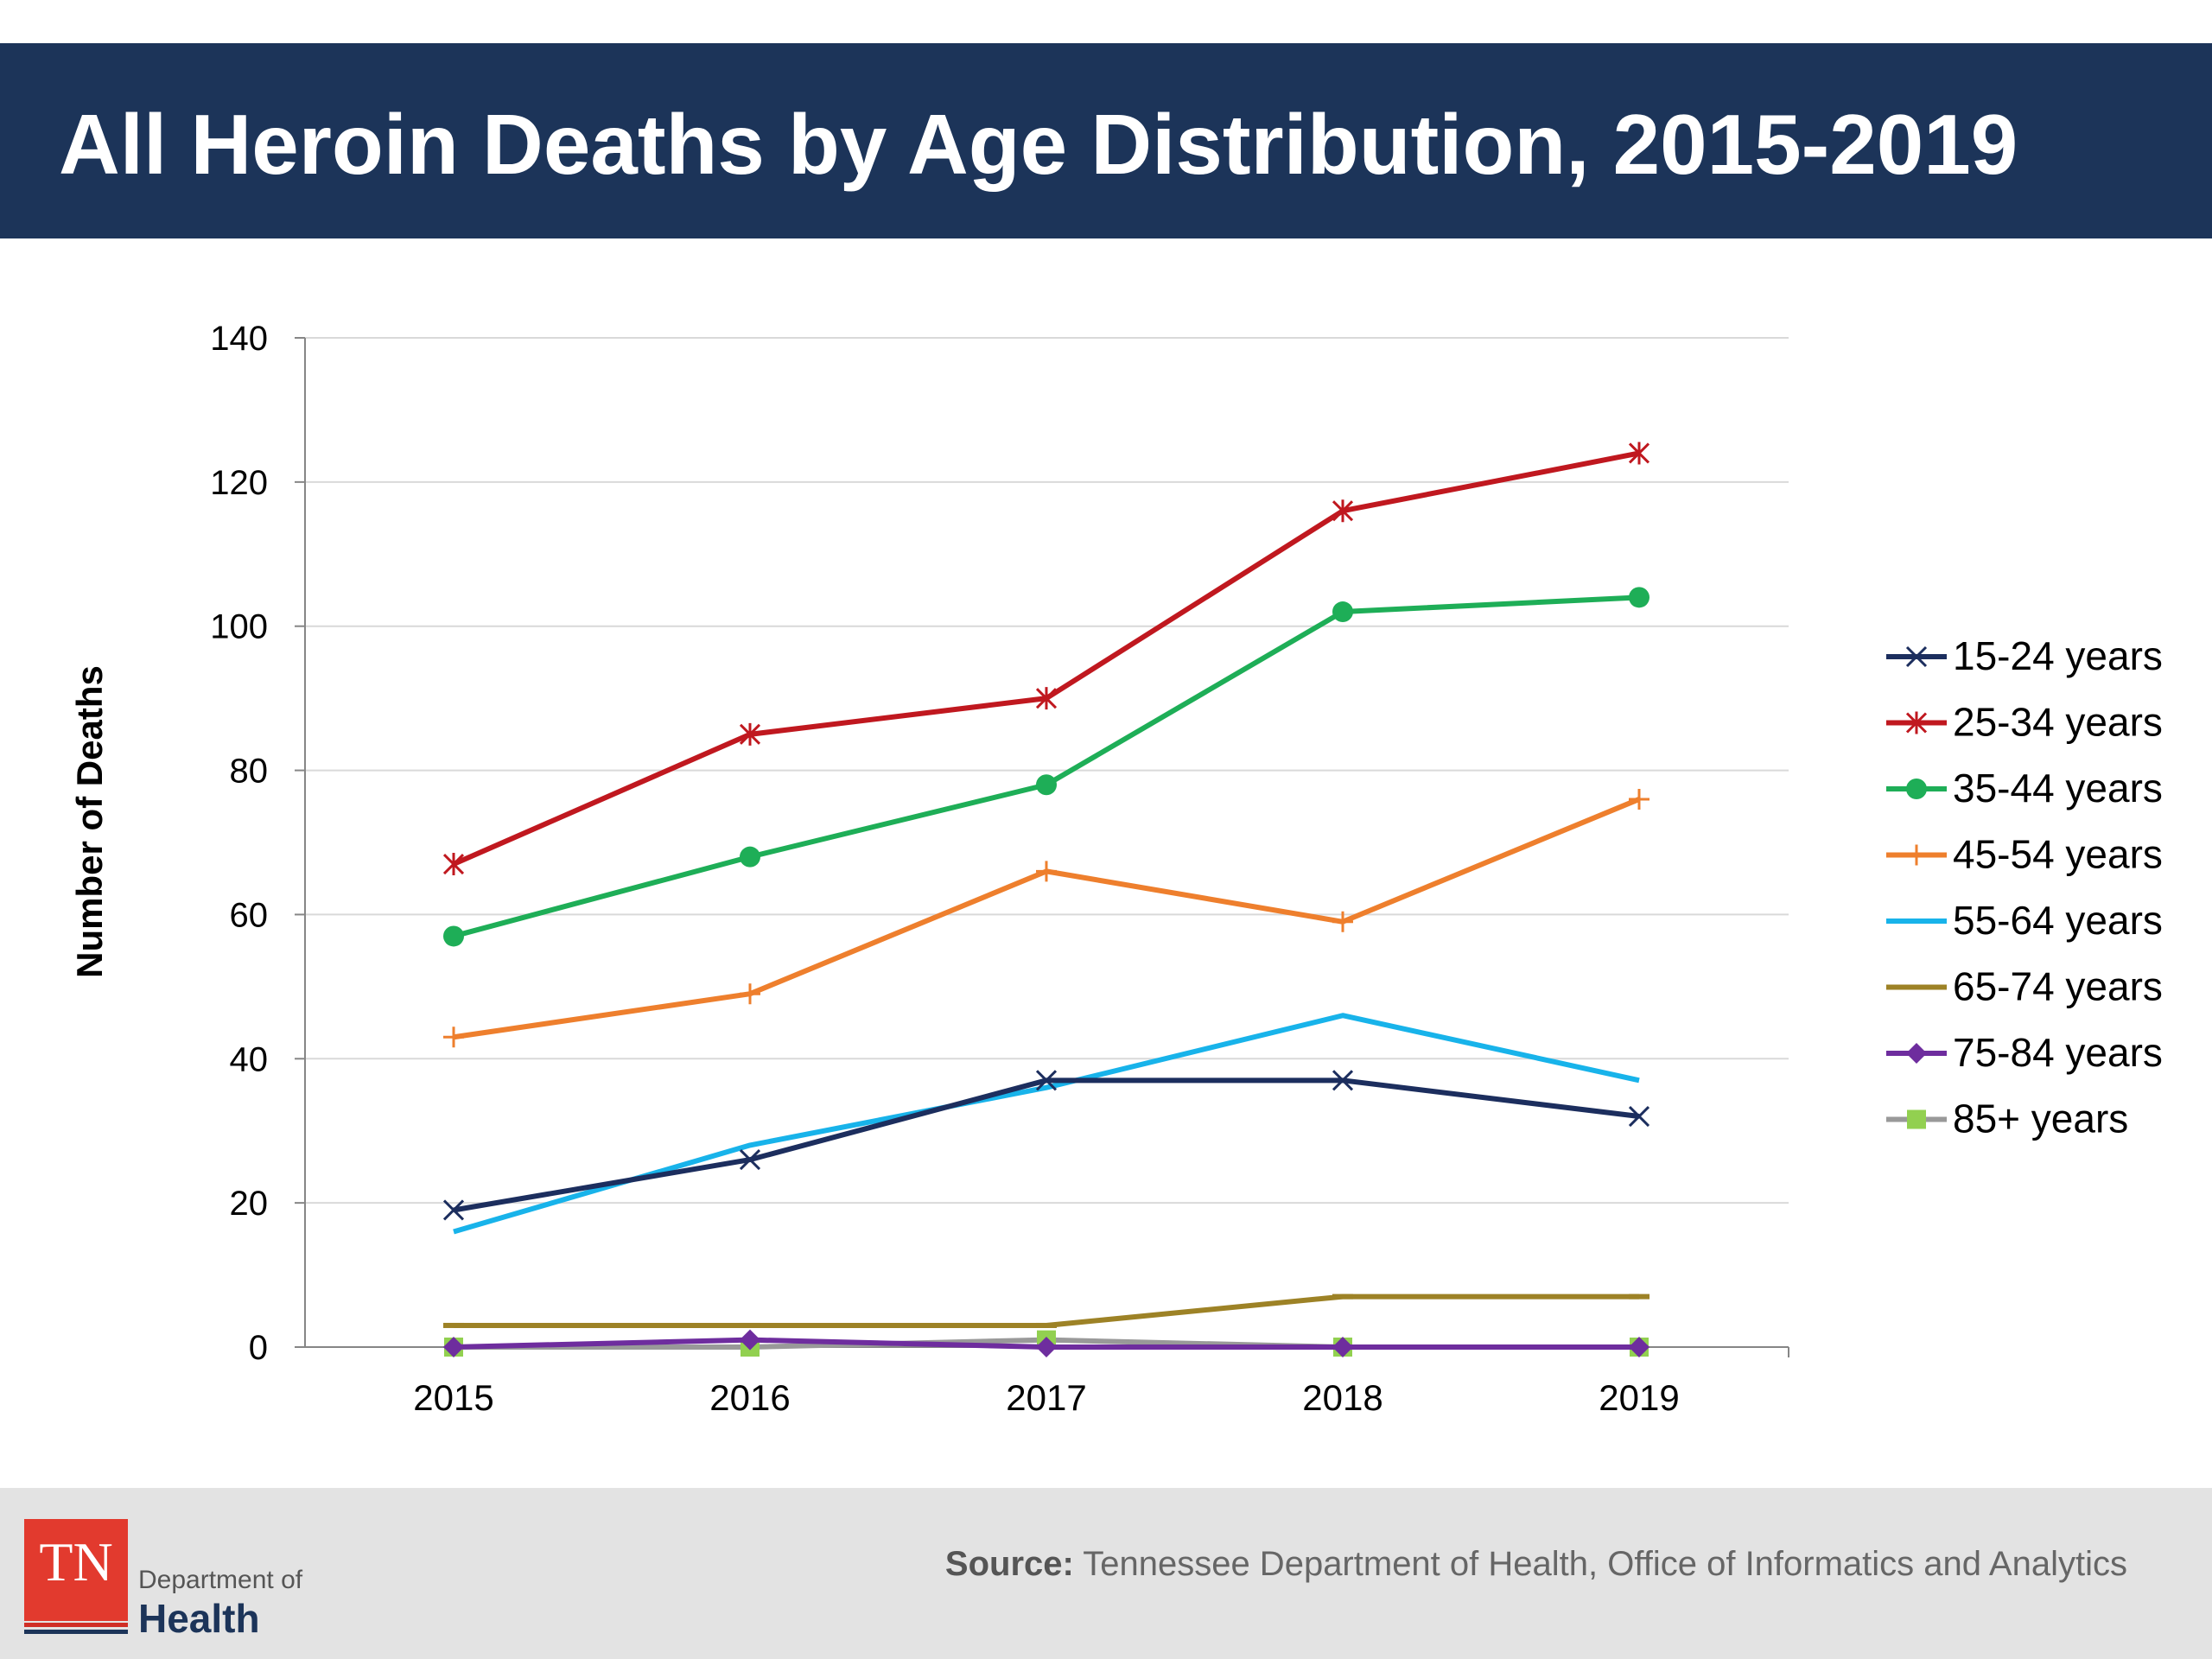 This screenshot has height=1659, width=2212. Describe the element at coordinates (249, 1204) in the screenshot. I see `y-tick-label: 20` at that location.